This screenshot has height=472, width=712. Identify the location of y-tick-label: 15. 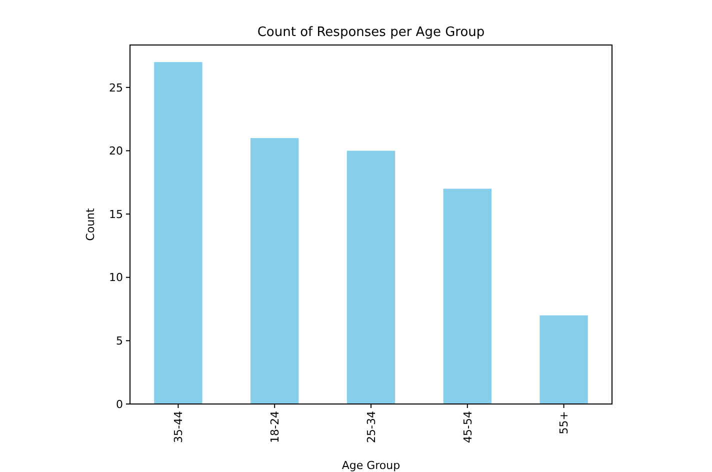
(116, 214).